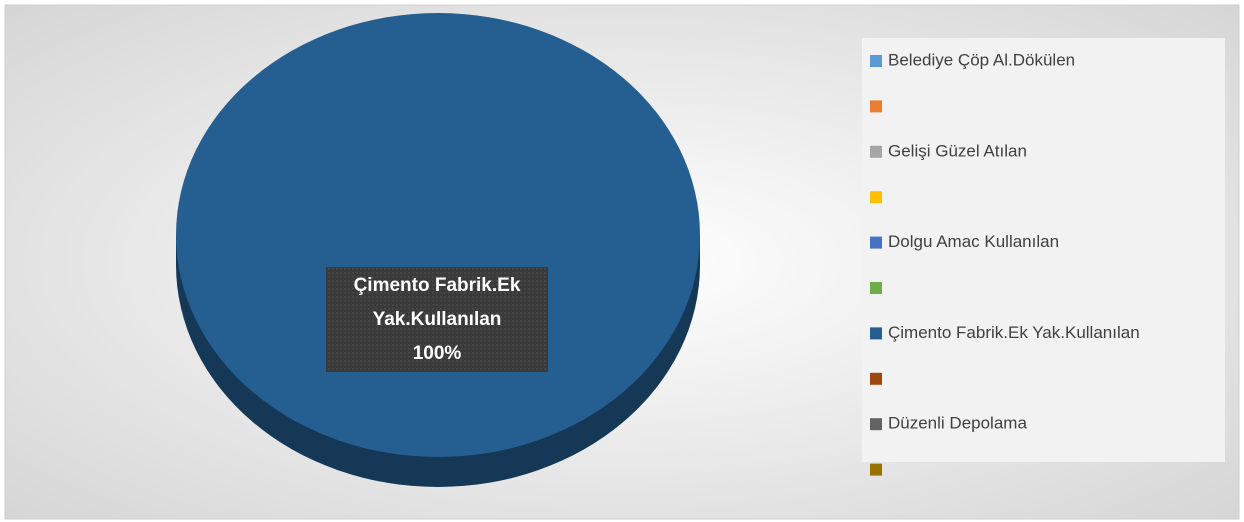 Image resolution: width=1244 pixels, height=522 pixels. What do you see at coordinates (437, 353) in the screenshot?
I see `data-label: 100%` at bounding box center [437, 353].